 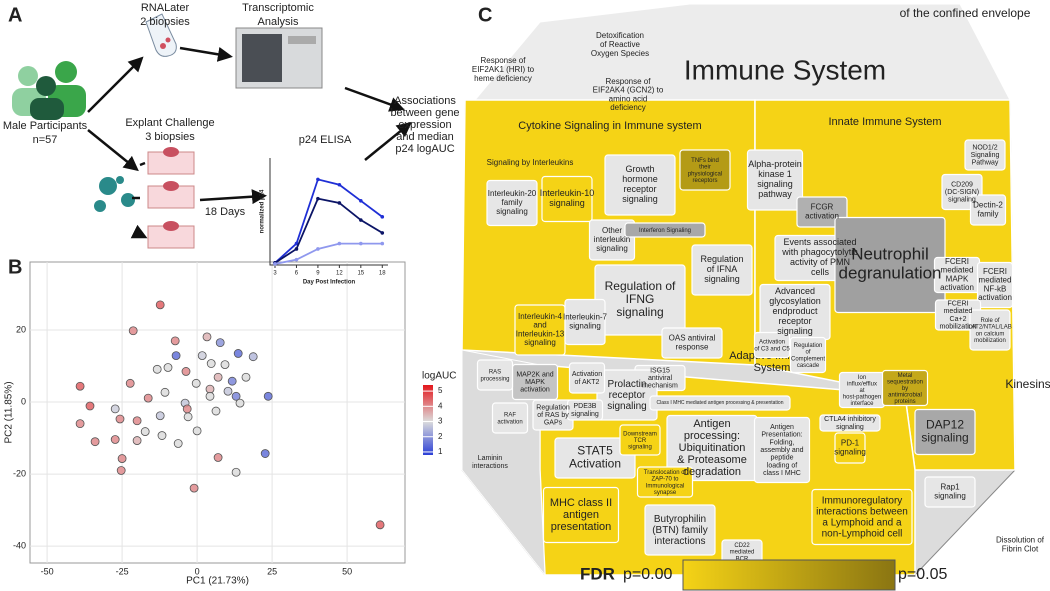 I want to click on context-label: Laminin interactions, so click(x=490, y=462).